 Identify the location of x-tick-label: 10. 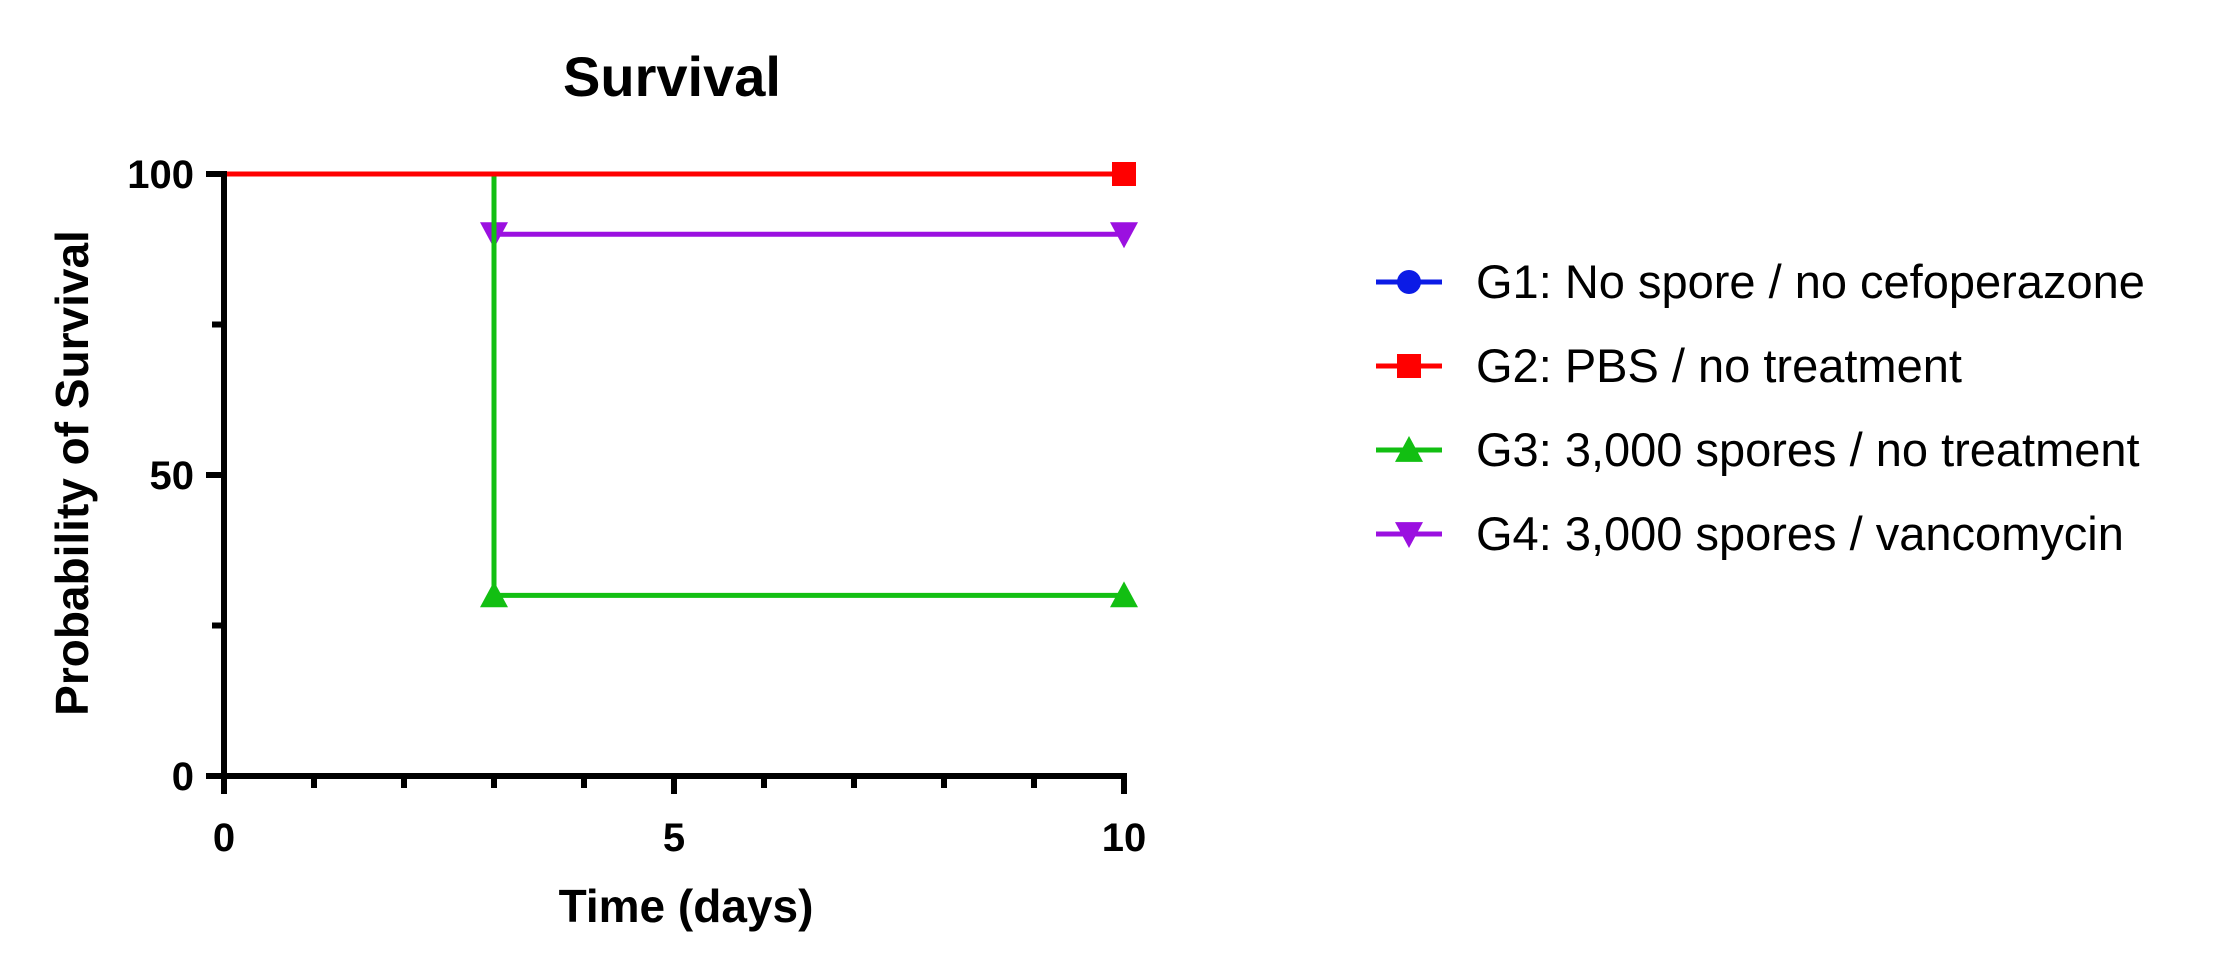
(1124, 838).